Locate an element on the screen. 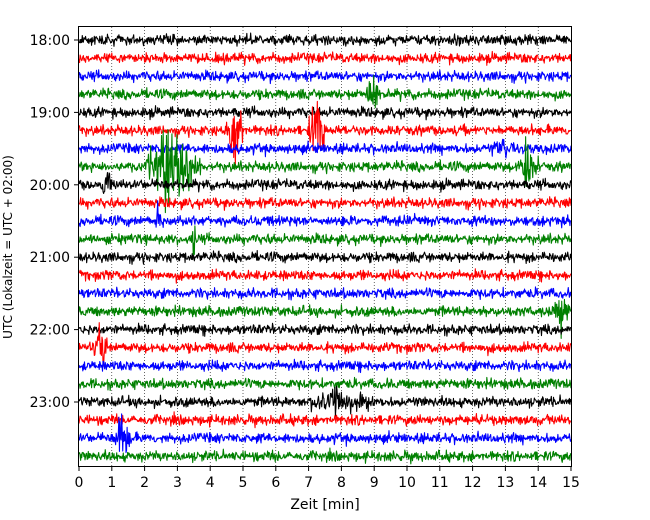 The height and width of the screenshot is (520, 650). x-tick-label: 7 is located at coordinates (308, 483).